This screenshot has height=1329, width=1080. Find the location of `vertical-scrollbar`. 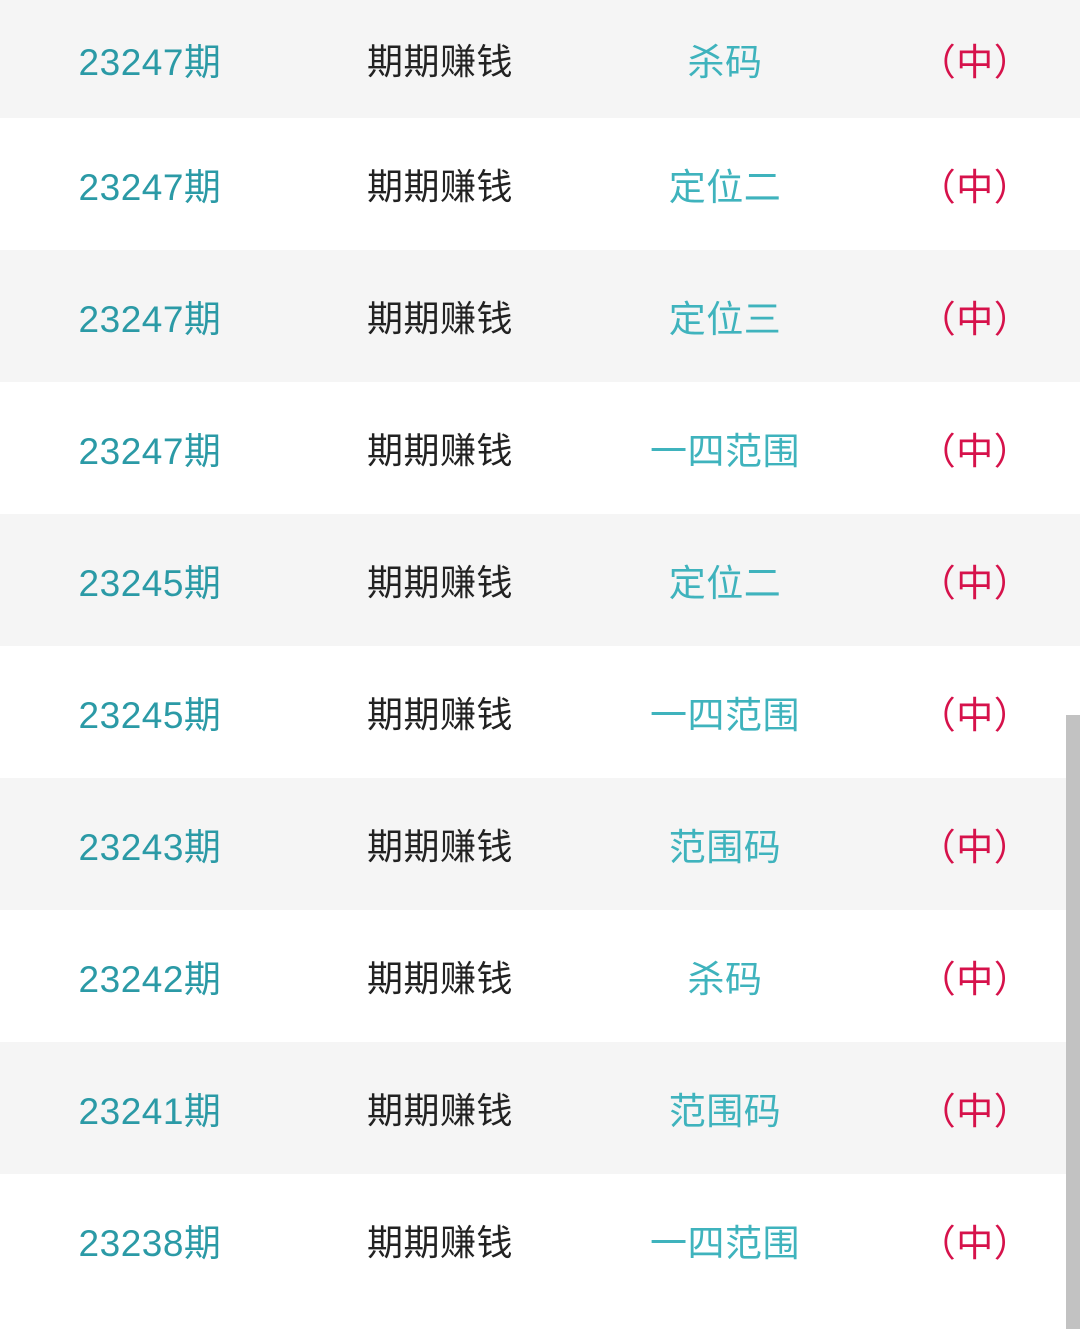

vertical-scrollbar is located at coordinates (1073, 664).